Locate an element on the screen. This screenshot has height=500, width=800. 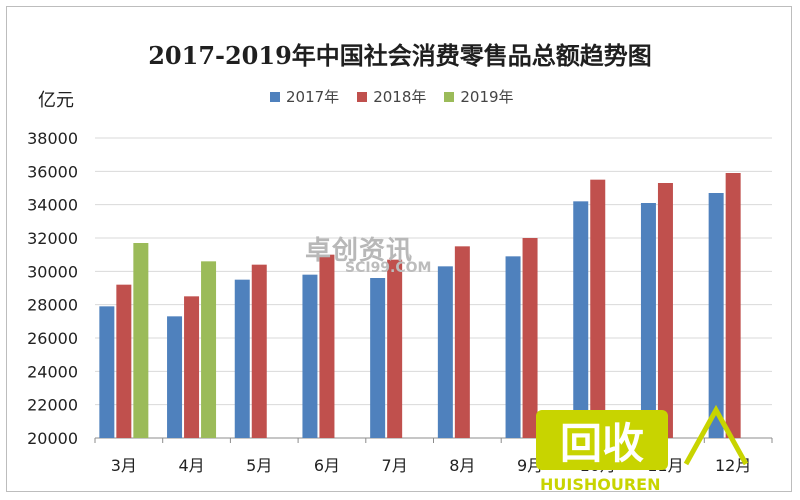
legend-label-2018: 2018年 is located at coordinates (400, 97).